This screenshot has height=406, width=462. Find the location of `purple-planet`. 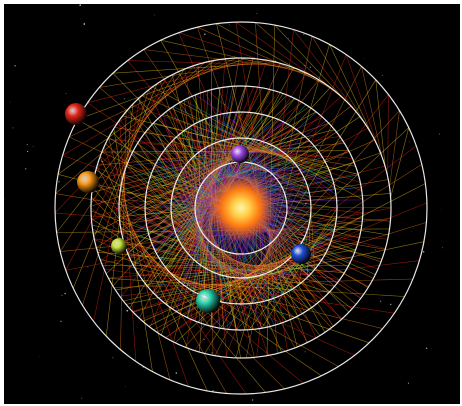

purple-planet is located at coordinates (240, 154).